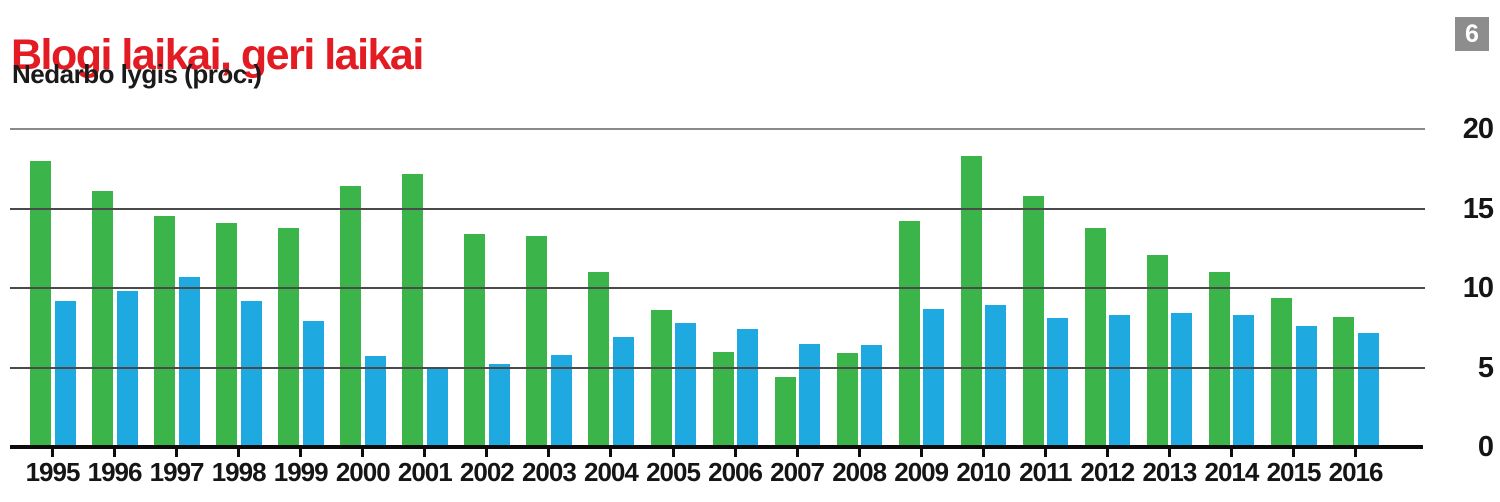 Image resolution: width=1500 pixels, height=502 pixels. I want to click on bar-green-2009, so click(909, 334).